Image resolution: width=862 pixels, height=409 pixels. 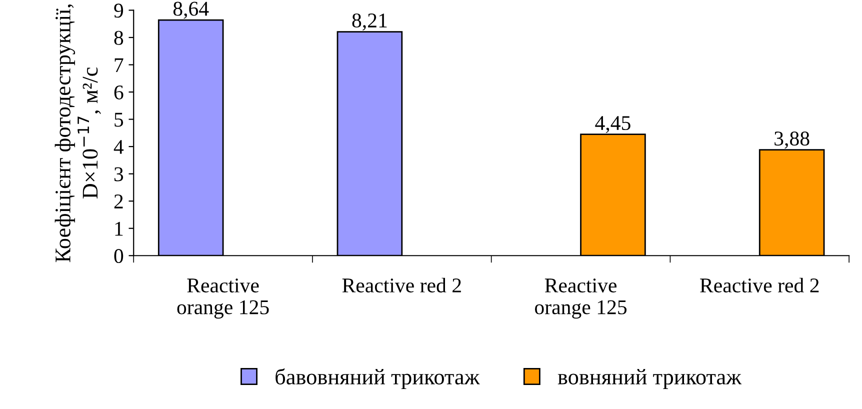 What do you see at coordinates (119, 65) in the screenshot?
I see `y-tick-label: 7` at bounding box center [119, 65].